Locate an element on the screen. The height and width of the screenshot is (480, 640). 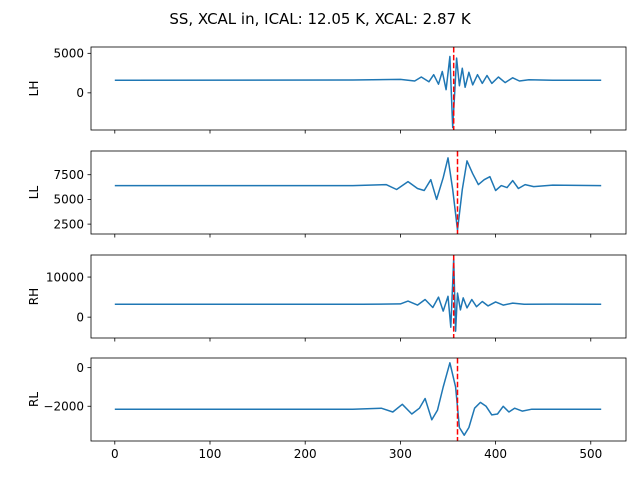
y-tick-label: 2500 is located at coordinates (68, 224).